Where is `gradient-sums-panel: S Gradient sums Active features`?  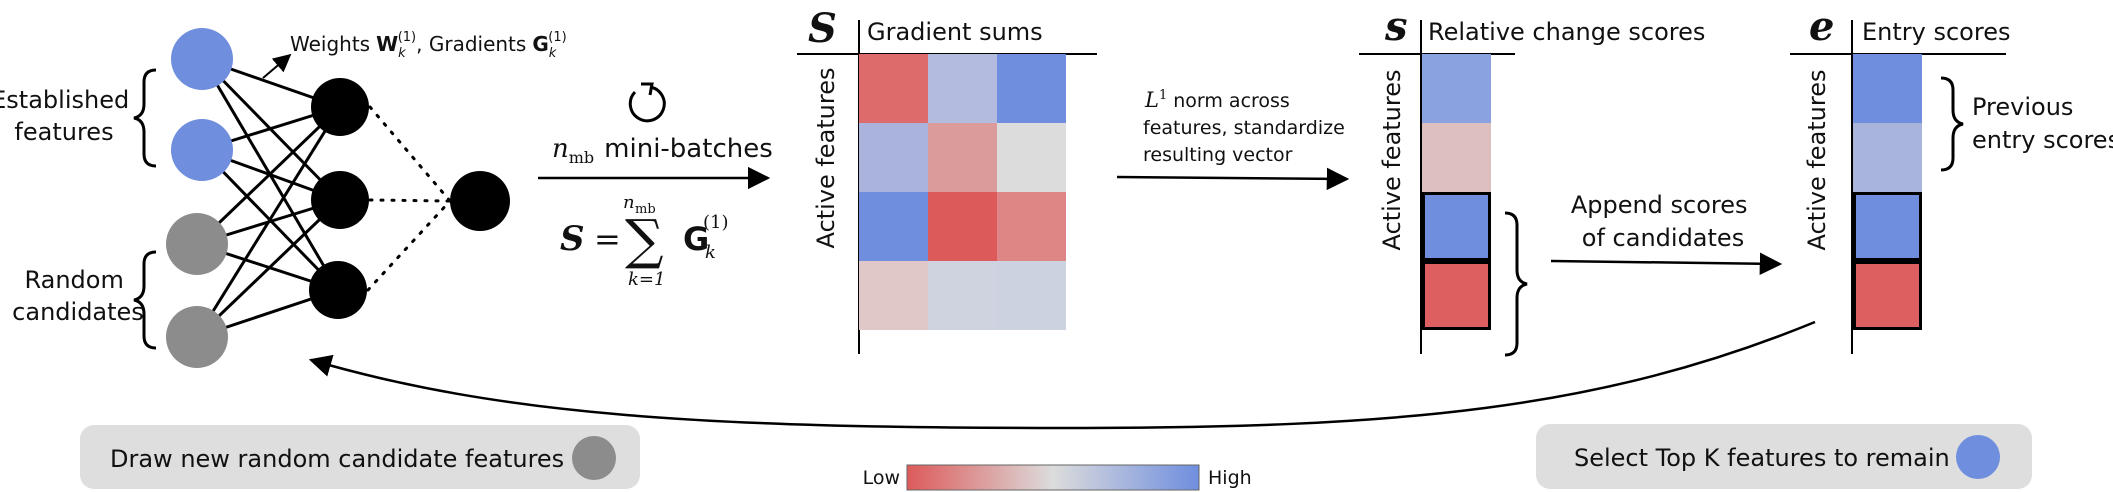 gradient-sums-panel: S Gradient sums Active features is located at coordinates (947, 179).